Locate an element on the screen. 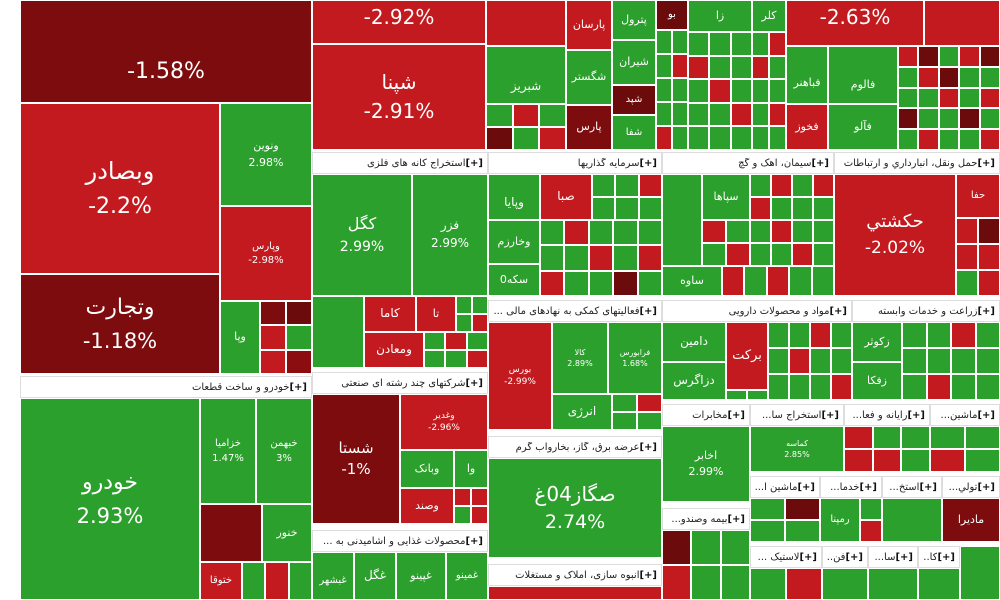 This screenshot has height=600, width=1000. tile-shegostar: شگستر is located at coordinates (589, 77).